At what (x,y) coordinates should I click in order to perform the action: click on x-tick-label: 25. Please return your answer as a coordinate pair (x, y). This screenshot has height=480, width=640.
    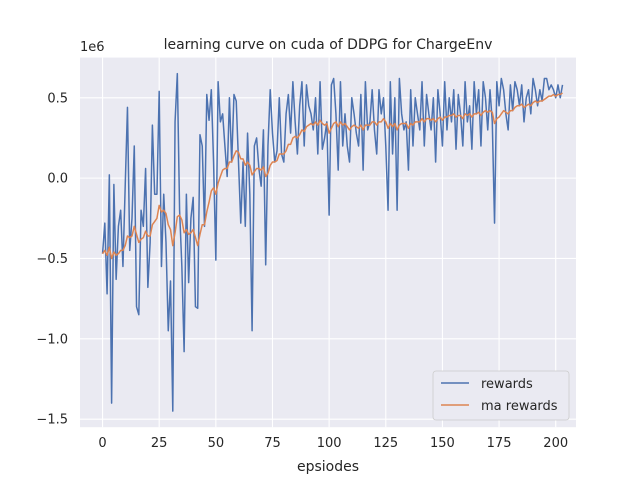
    Looking at the image, I should click on (159, 443).